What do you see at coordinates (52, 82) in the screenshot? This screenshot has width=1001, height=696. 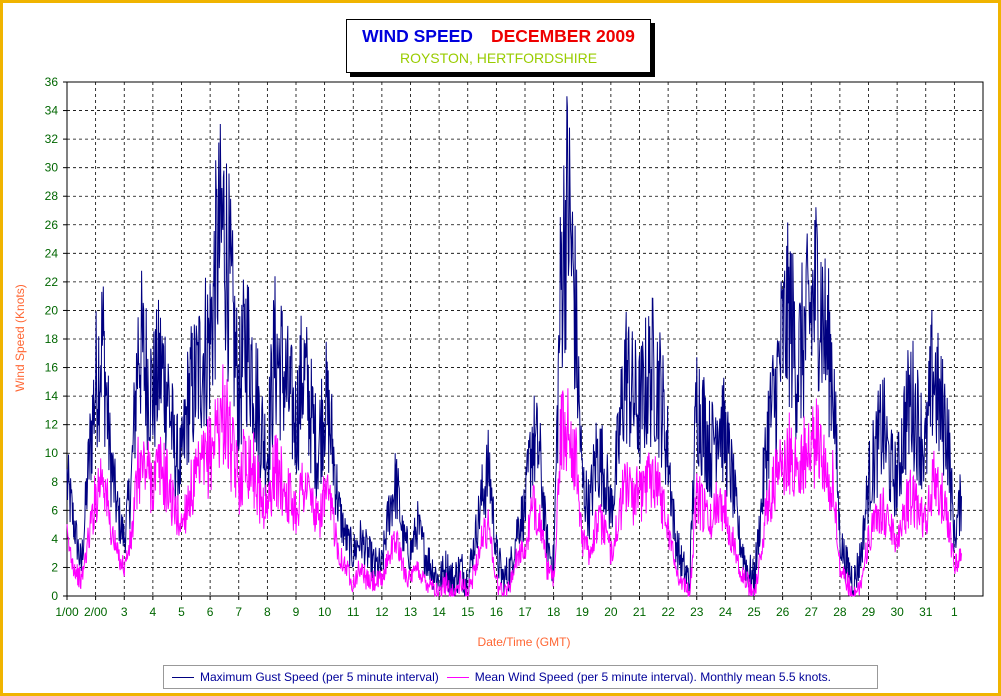 I see `y-tick-label: 36` at bounding box center [52, 82].